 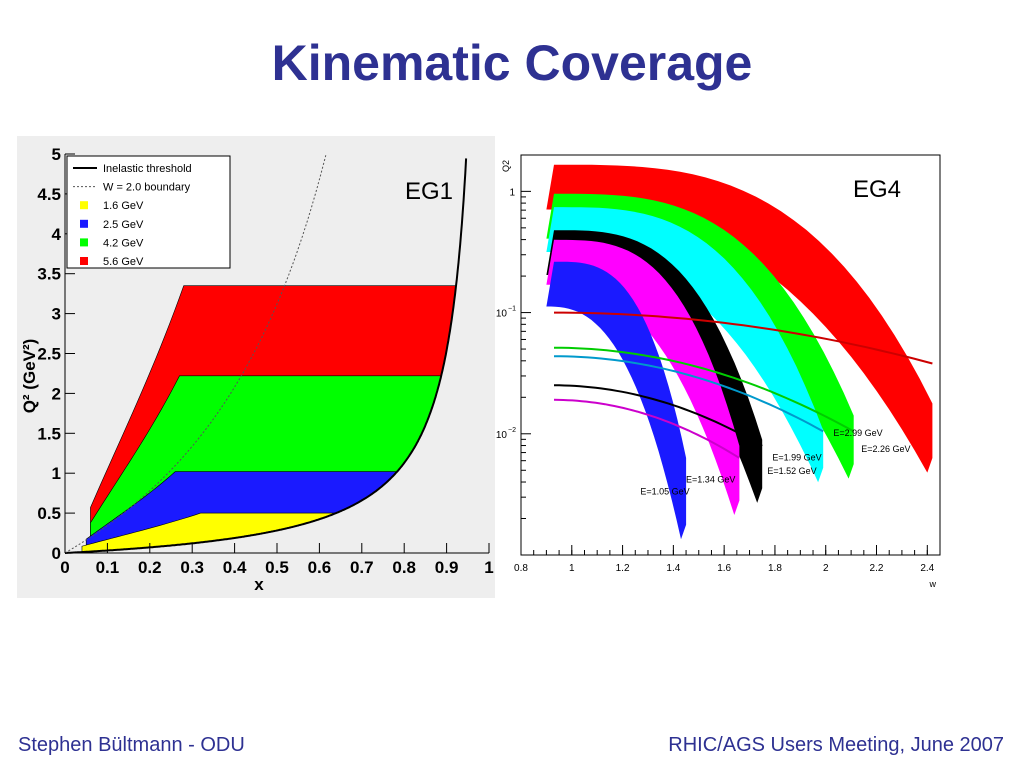 What do you see at coordinates (404, 567) in the screenshot?
I see `eg1-x-tick-label: 0.8` at bounding box center [404, 567].